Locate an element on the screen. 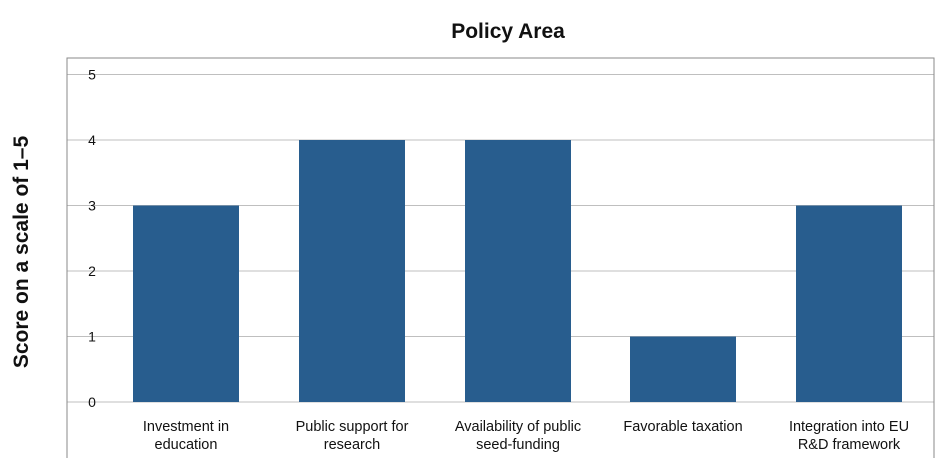 The height and width of the screenshot is (463, 937). y-tick-label: 4 is located at coordinates (92, 140).